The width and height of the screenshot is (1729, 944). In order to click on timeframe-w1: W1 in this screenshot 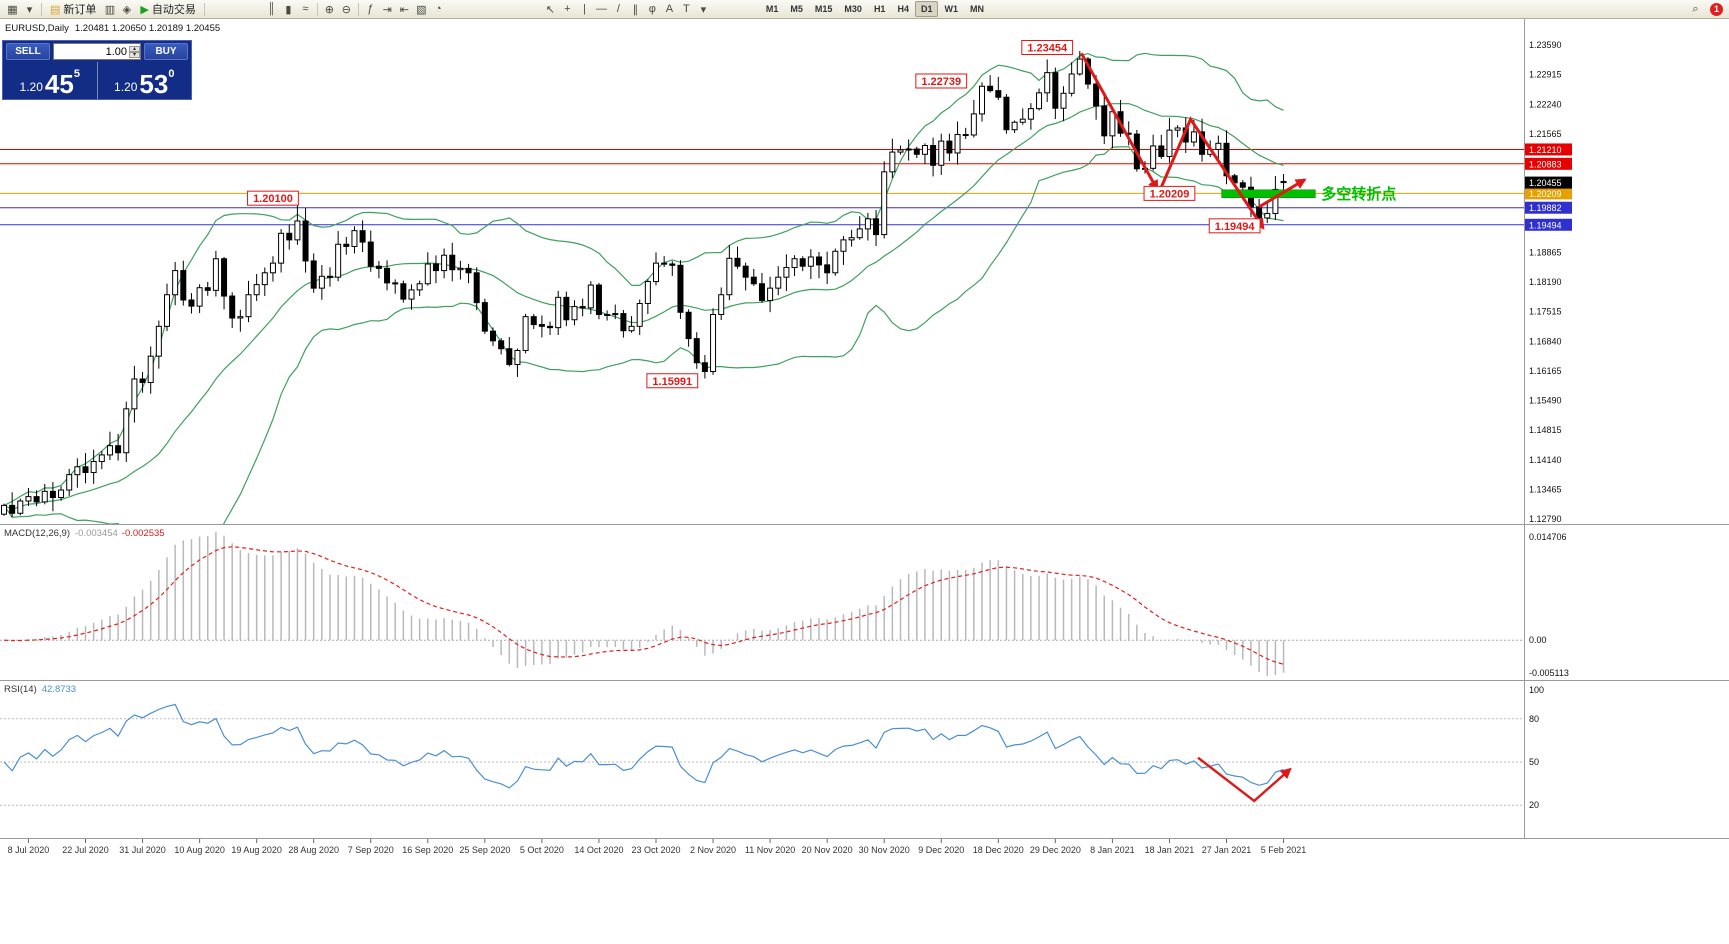, I will do `click(951, 9)`.